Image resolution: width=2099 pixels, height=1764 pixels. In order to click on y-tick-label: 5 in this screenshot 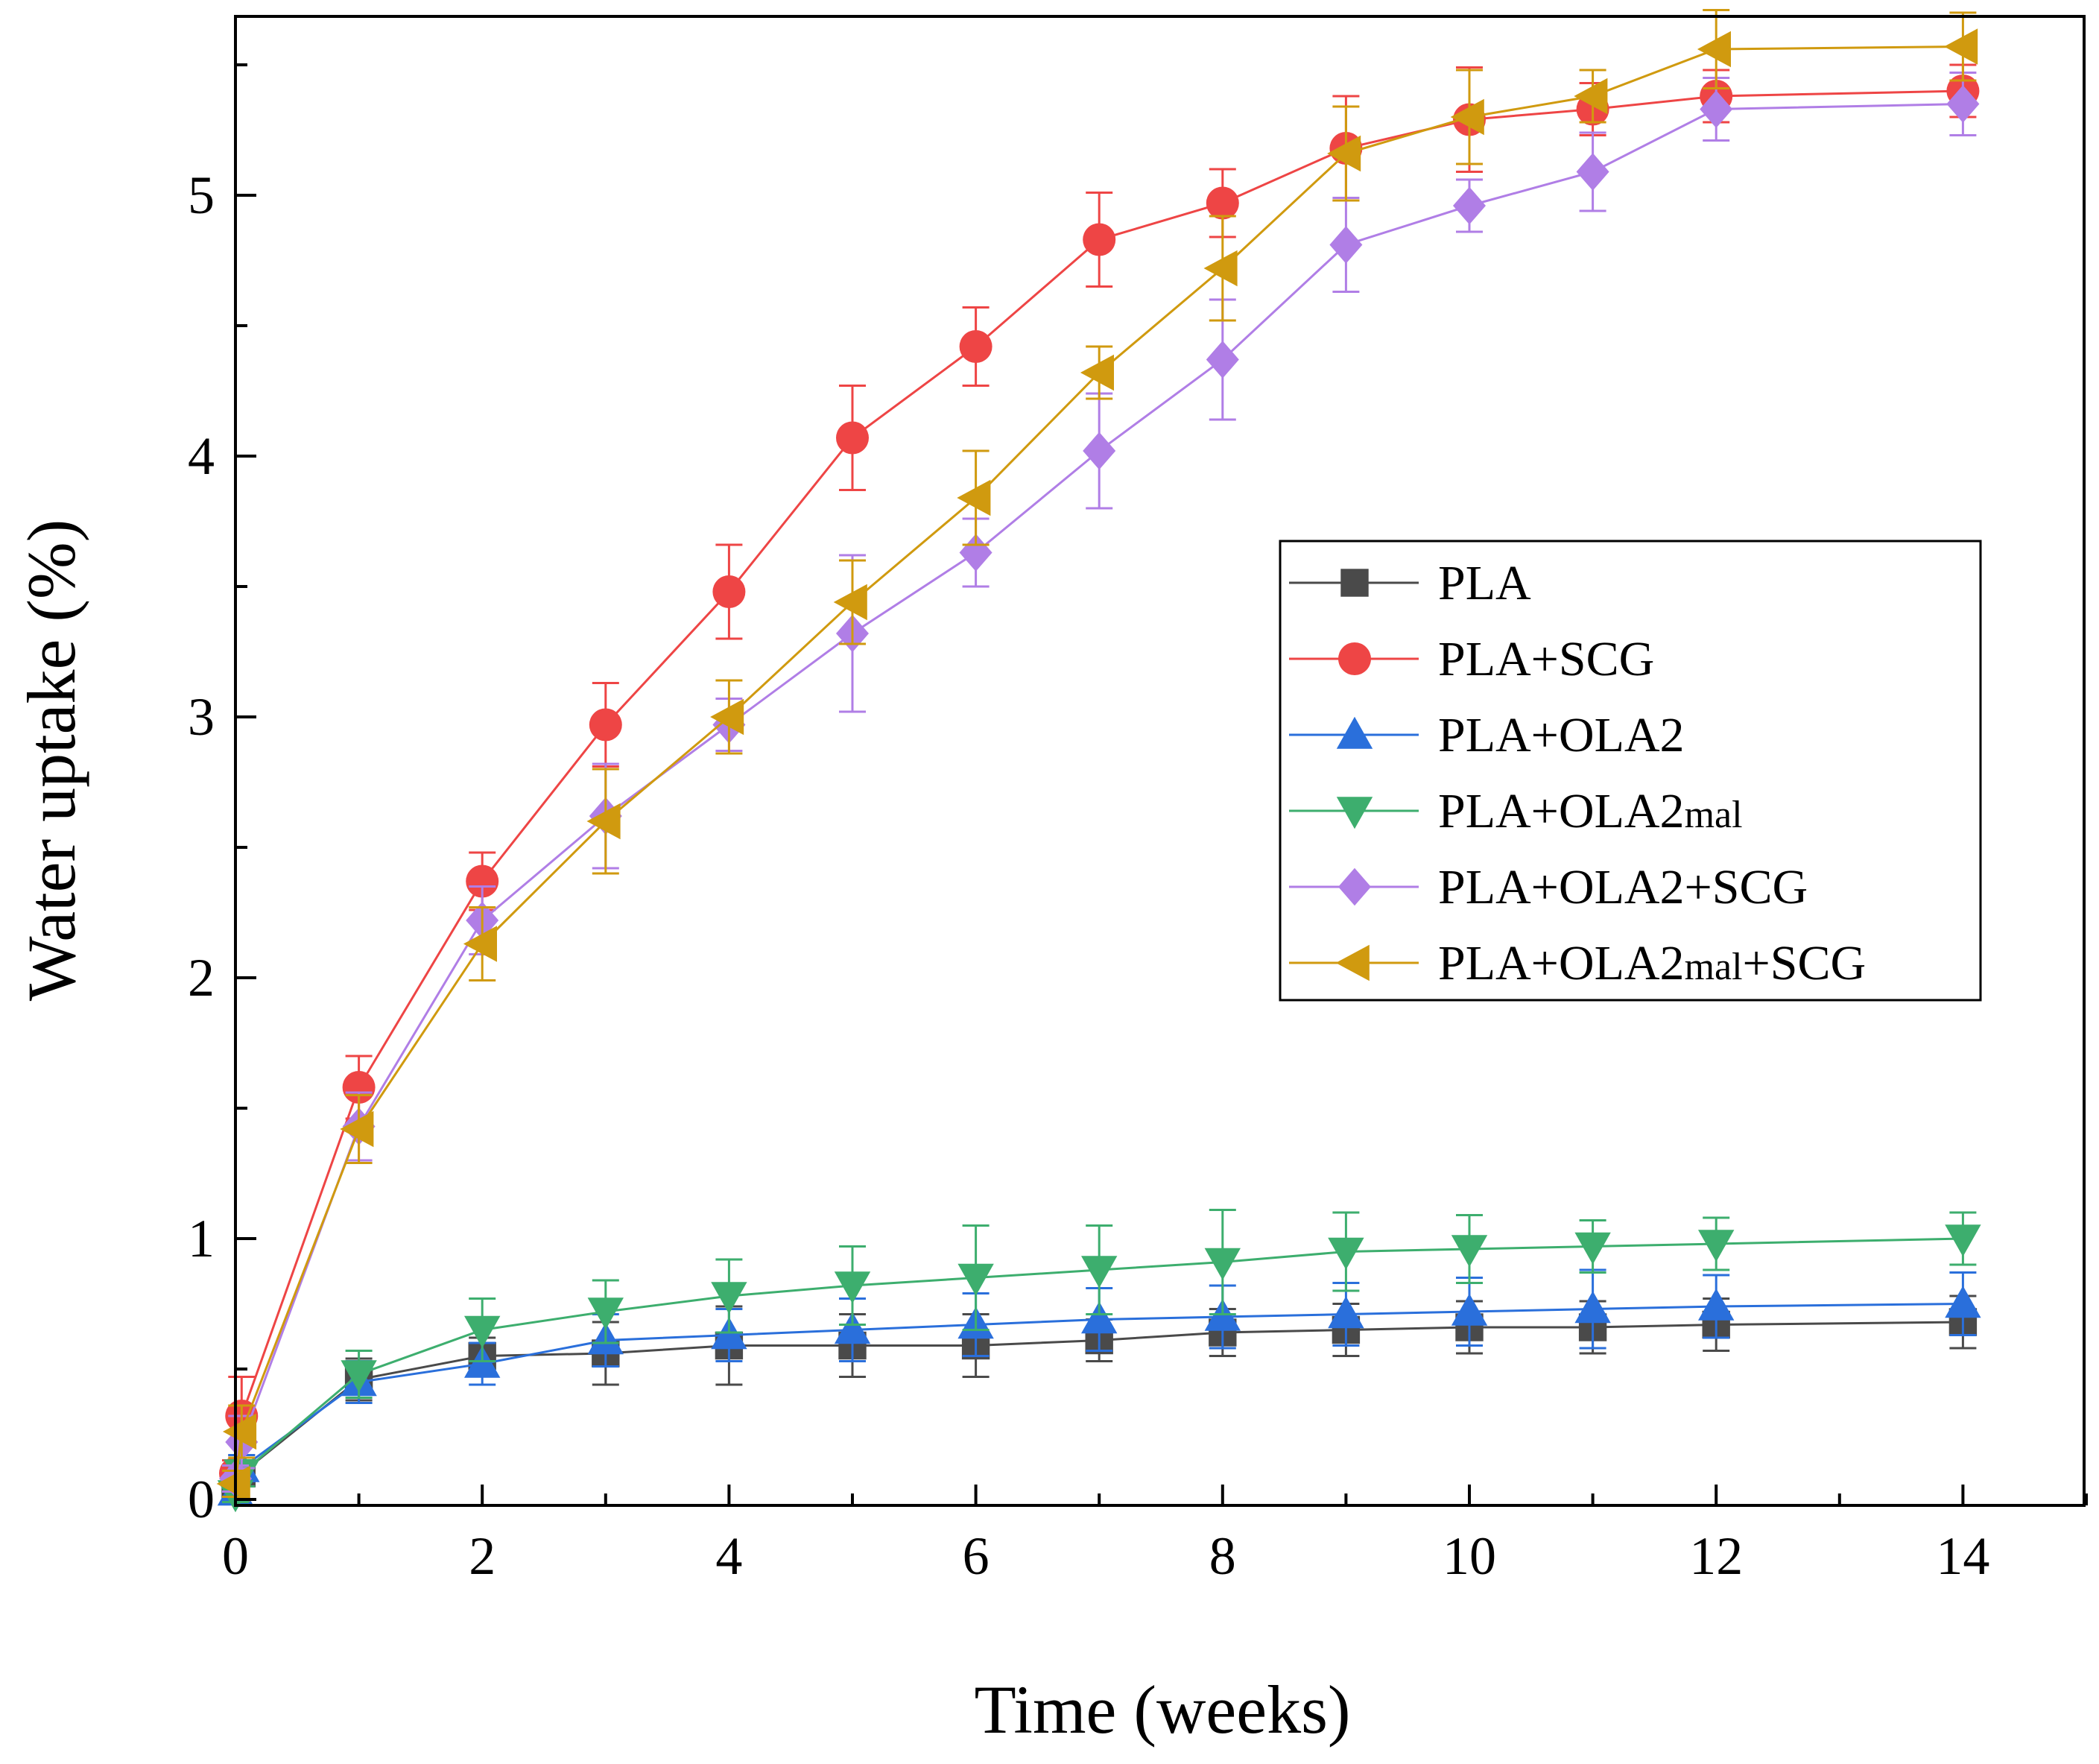, I will do `click(201, 195)`.